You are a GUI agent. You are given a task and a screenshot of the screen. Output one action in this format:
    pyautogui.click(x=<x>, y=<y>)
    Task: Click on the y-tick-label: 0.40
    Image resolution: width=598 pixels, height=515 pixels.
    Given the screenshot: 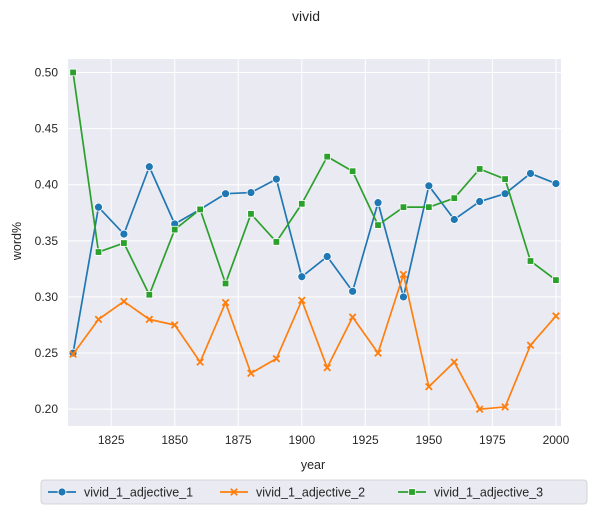 What is the action you would take?
    pyautogui.click(x=47, y=185)
    